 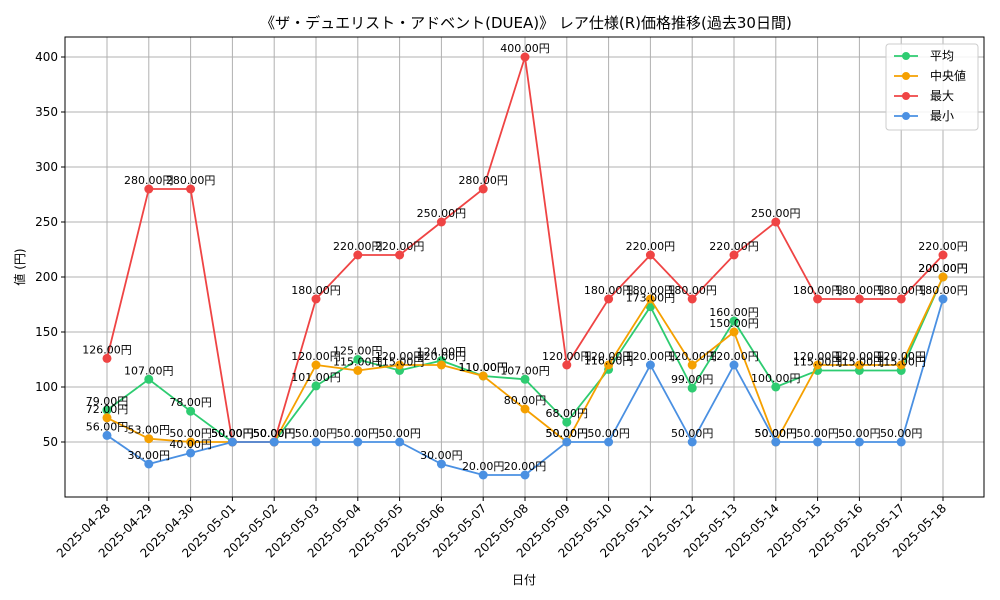 I want to click on data-label: 400.00円, so click(x=525, y=48).